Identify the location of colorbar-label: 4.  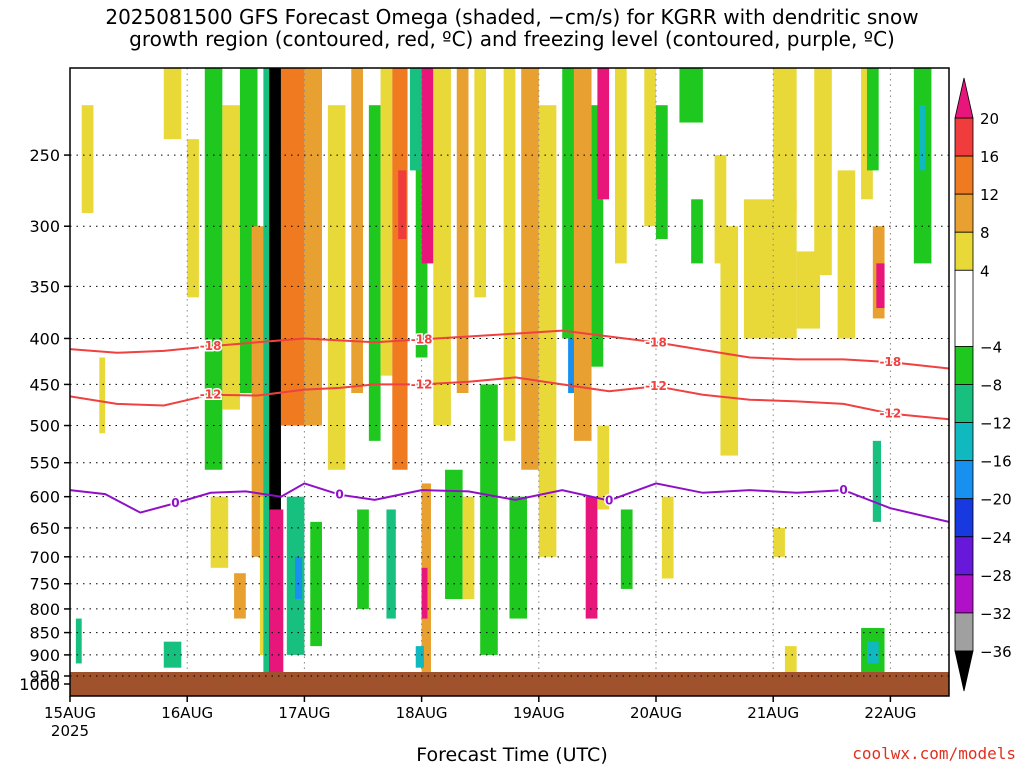
(985, 271).